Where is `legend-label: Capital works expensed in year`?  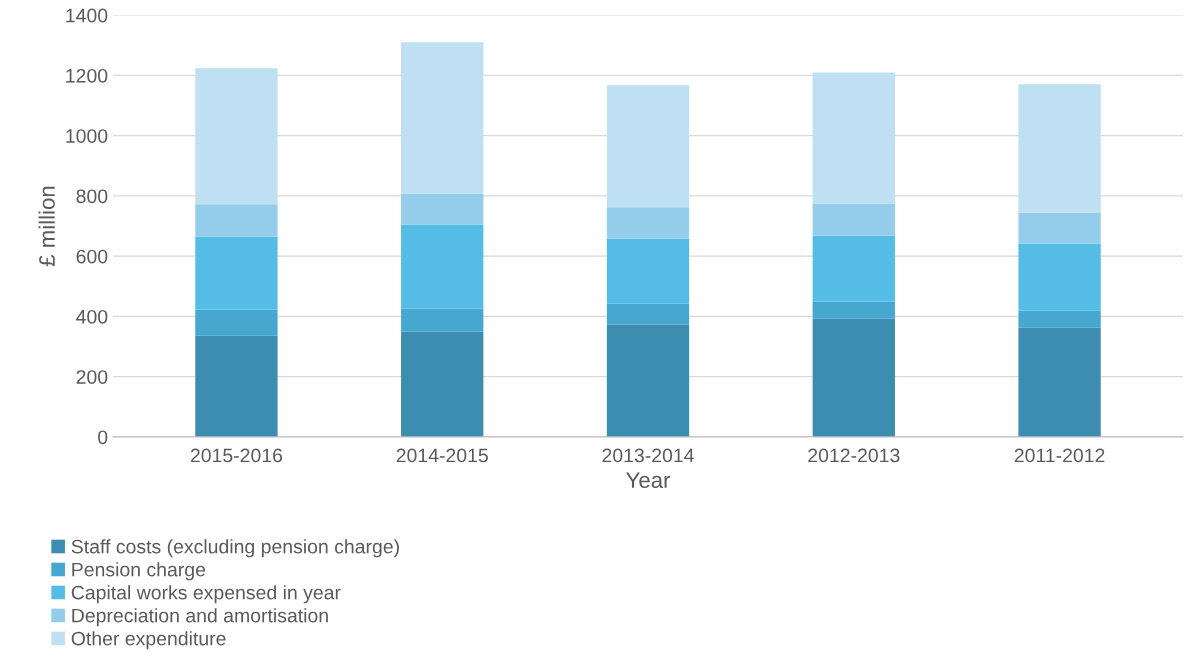 legend-label: Capital works expensed in year is located at coordinates (206, 594).